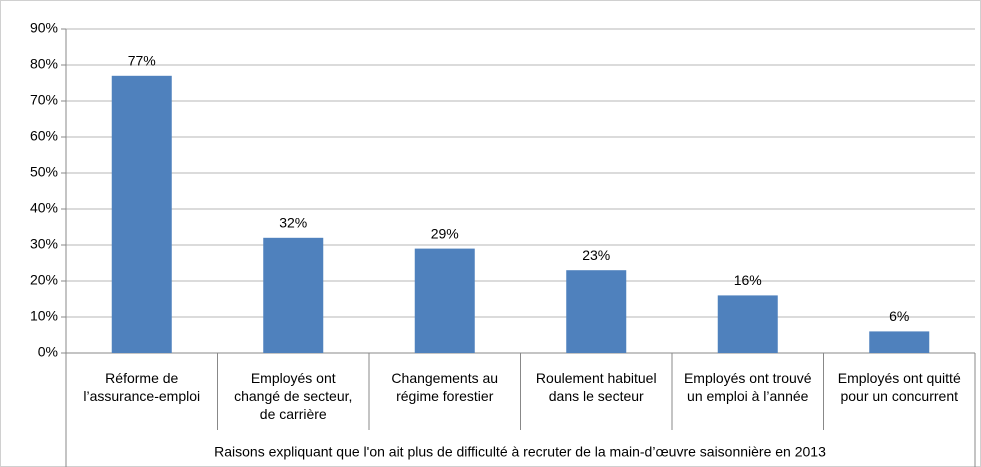 This screenshot has width=981, height=467. Describe the element at coordinates (596, 387) in the screenshot. I see `x-tick-label: Roulement habituel dans le secteur` at that location.